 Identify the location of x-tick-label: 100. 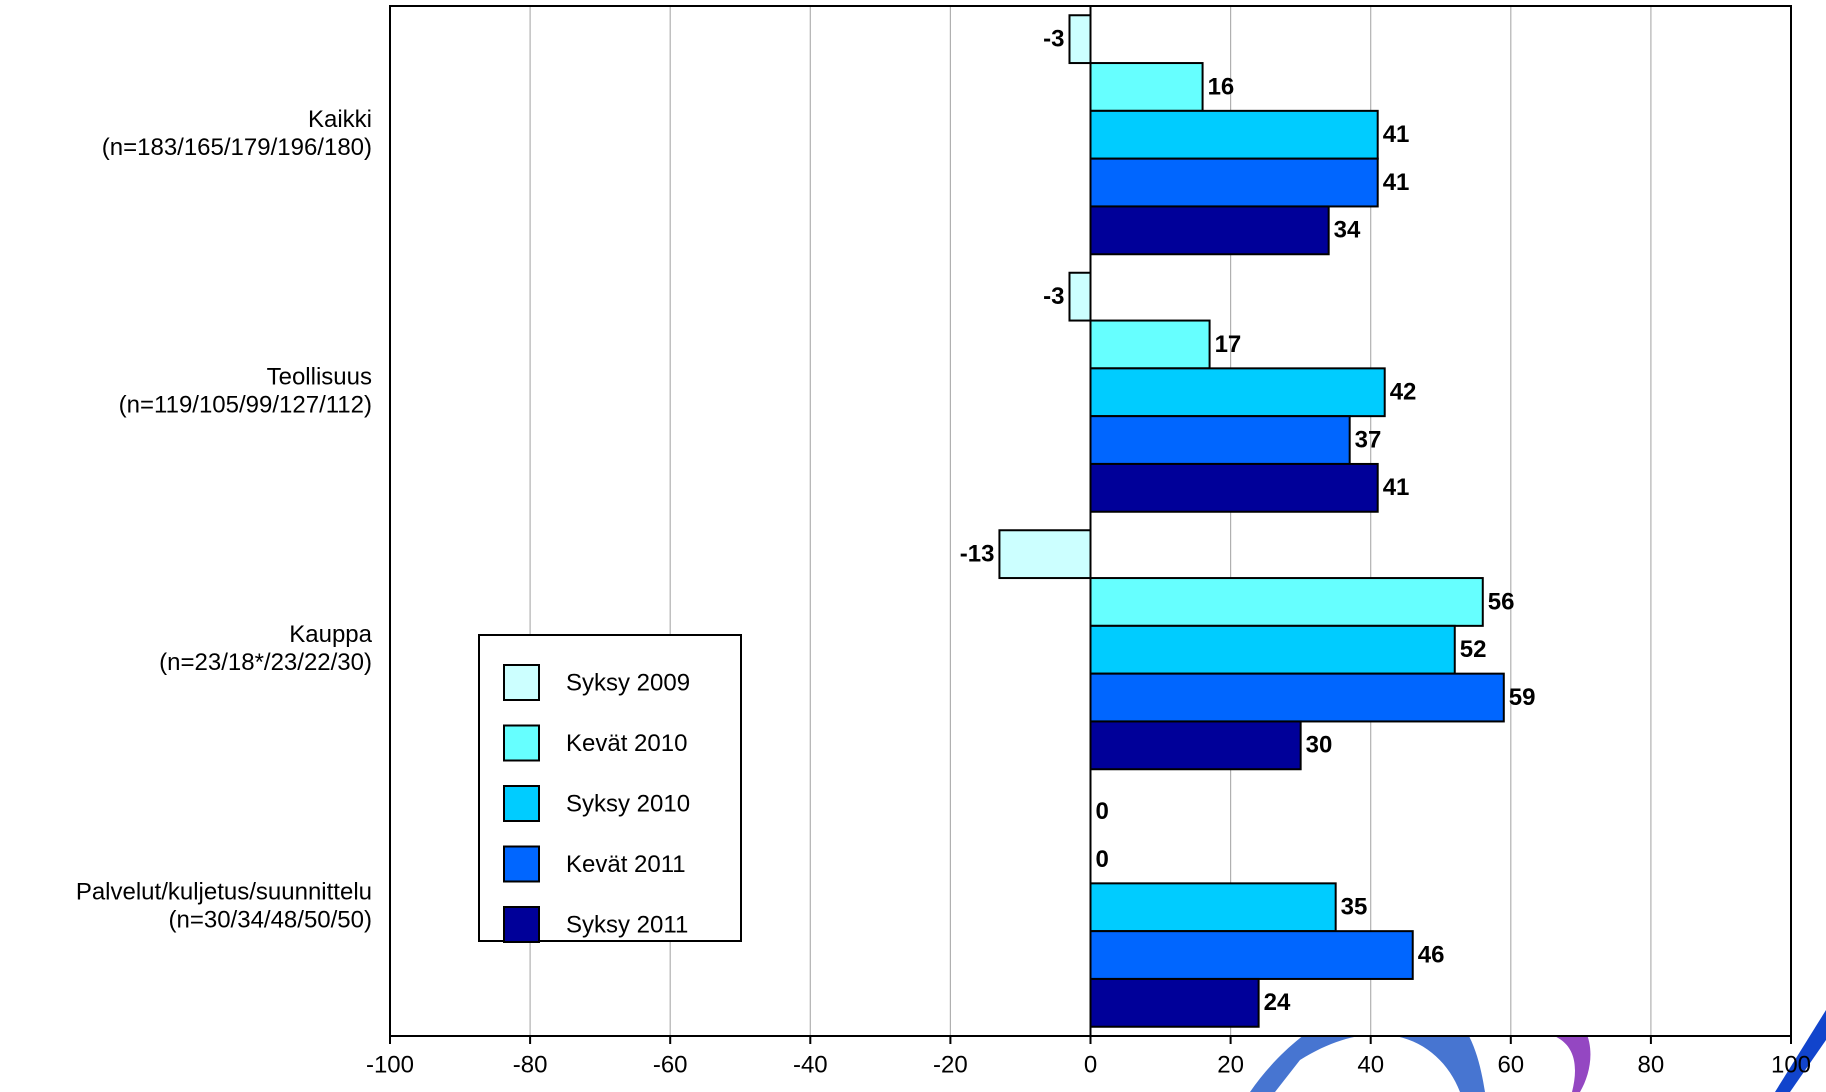
(1791, 1064).